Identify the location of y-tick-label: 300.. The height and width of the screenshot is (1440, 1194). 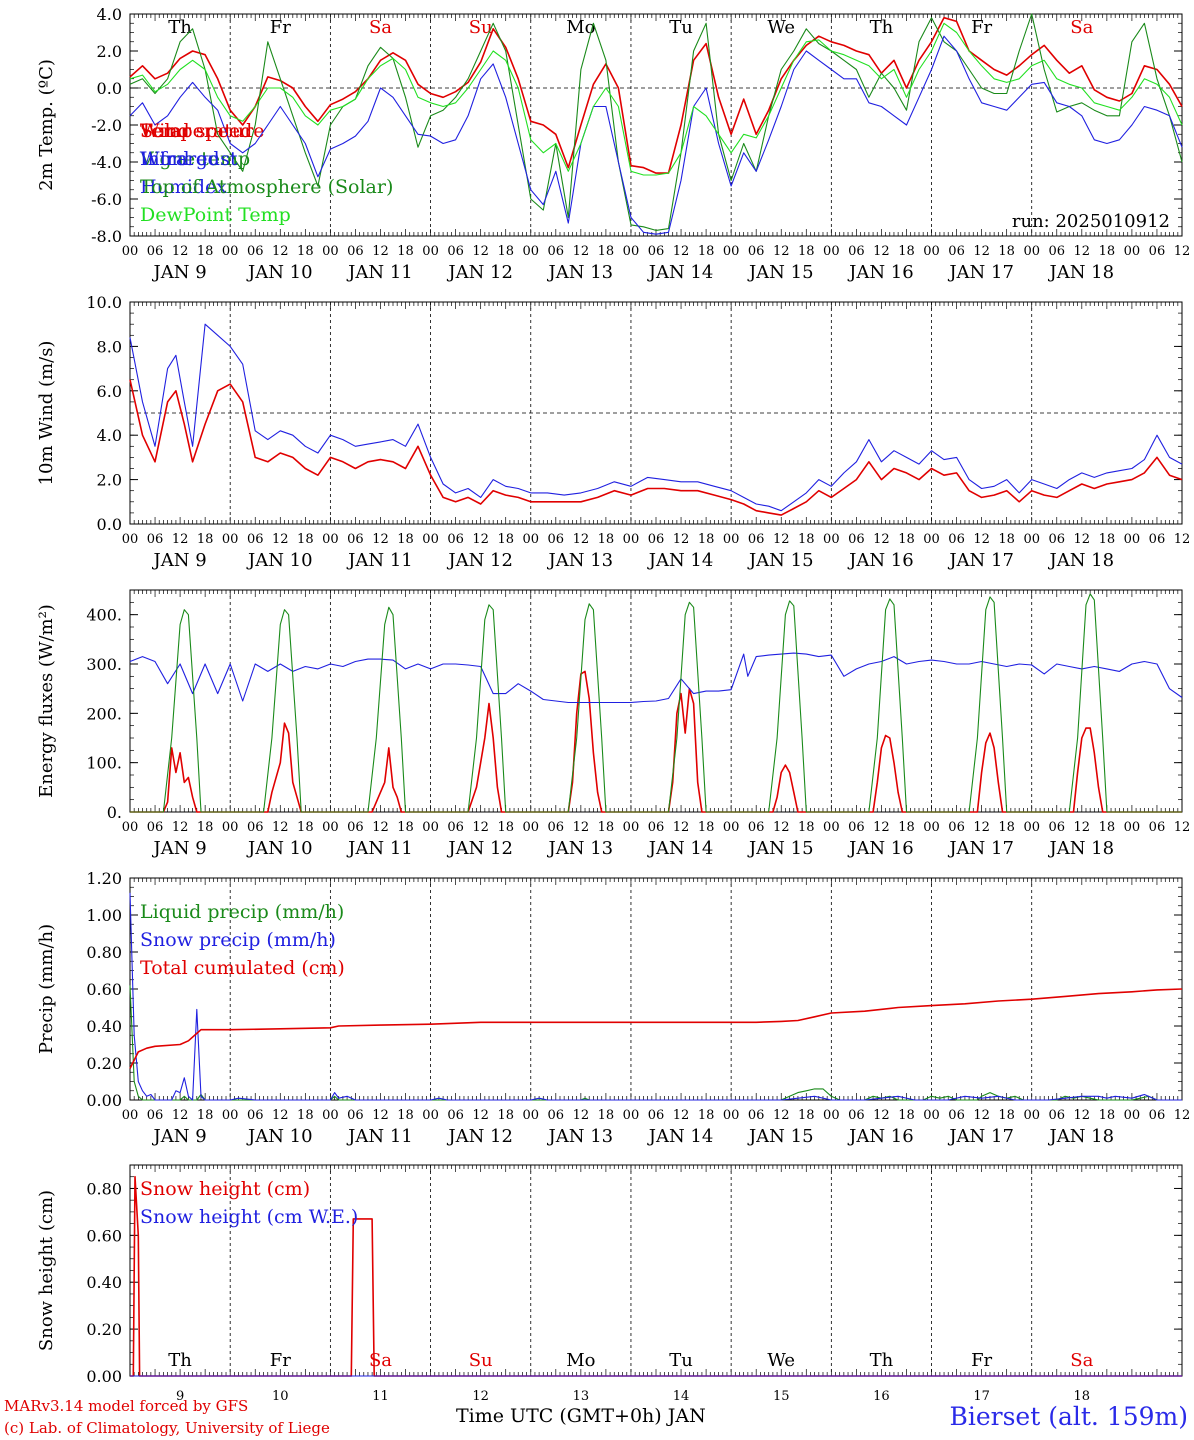
(104, 664).